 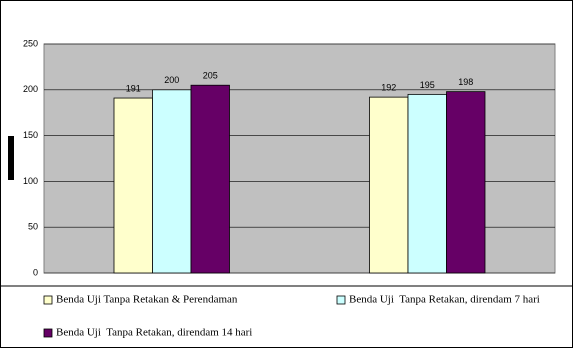 I want to click on y-tick-label: 250, so click(x=30, y=43).